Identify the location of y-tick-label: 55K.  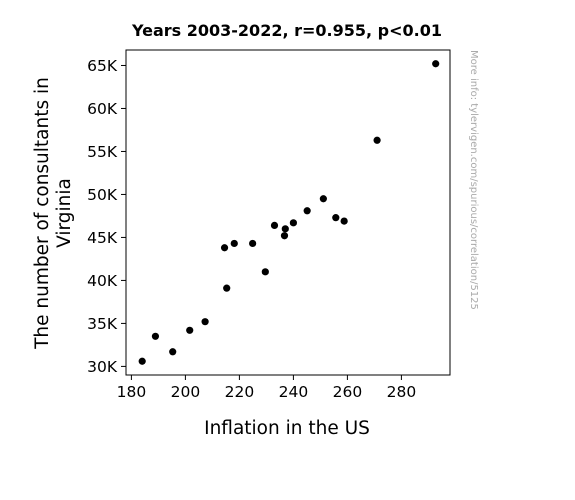
(102, 152).